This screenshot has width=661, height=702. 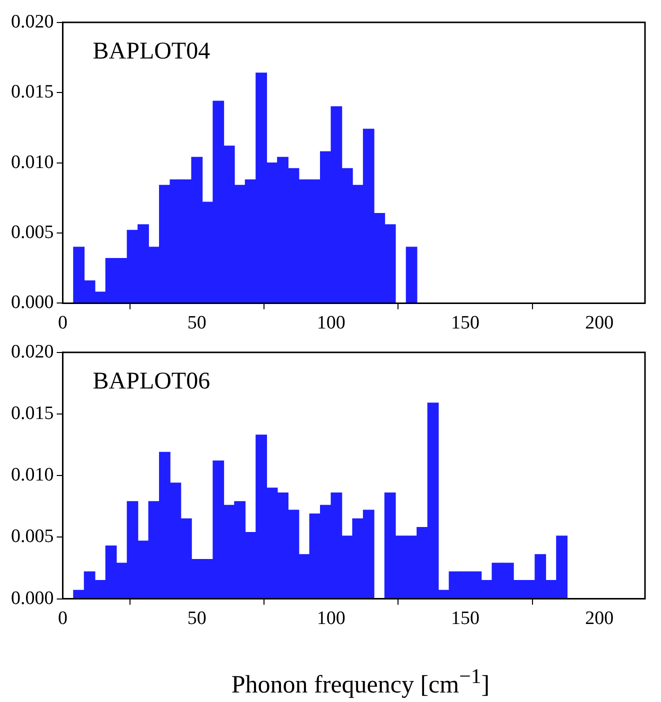 What do you see at coordinates (151, 381) in the screenshot?
I see `annotation: BAPLOT06` at bounding box center [151, 381].